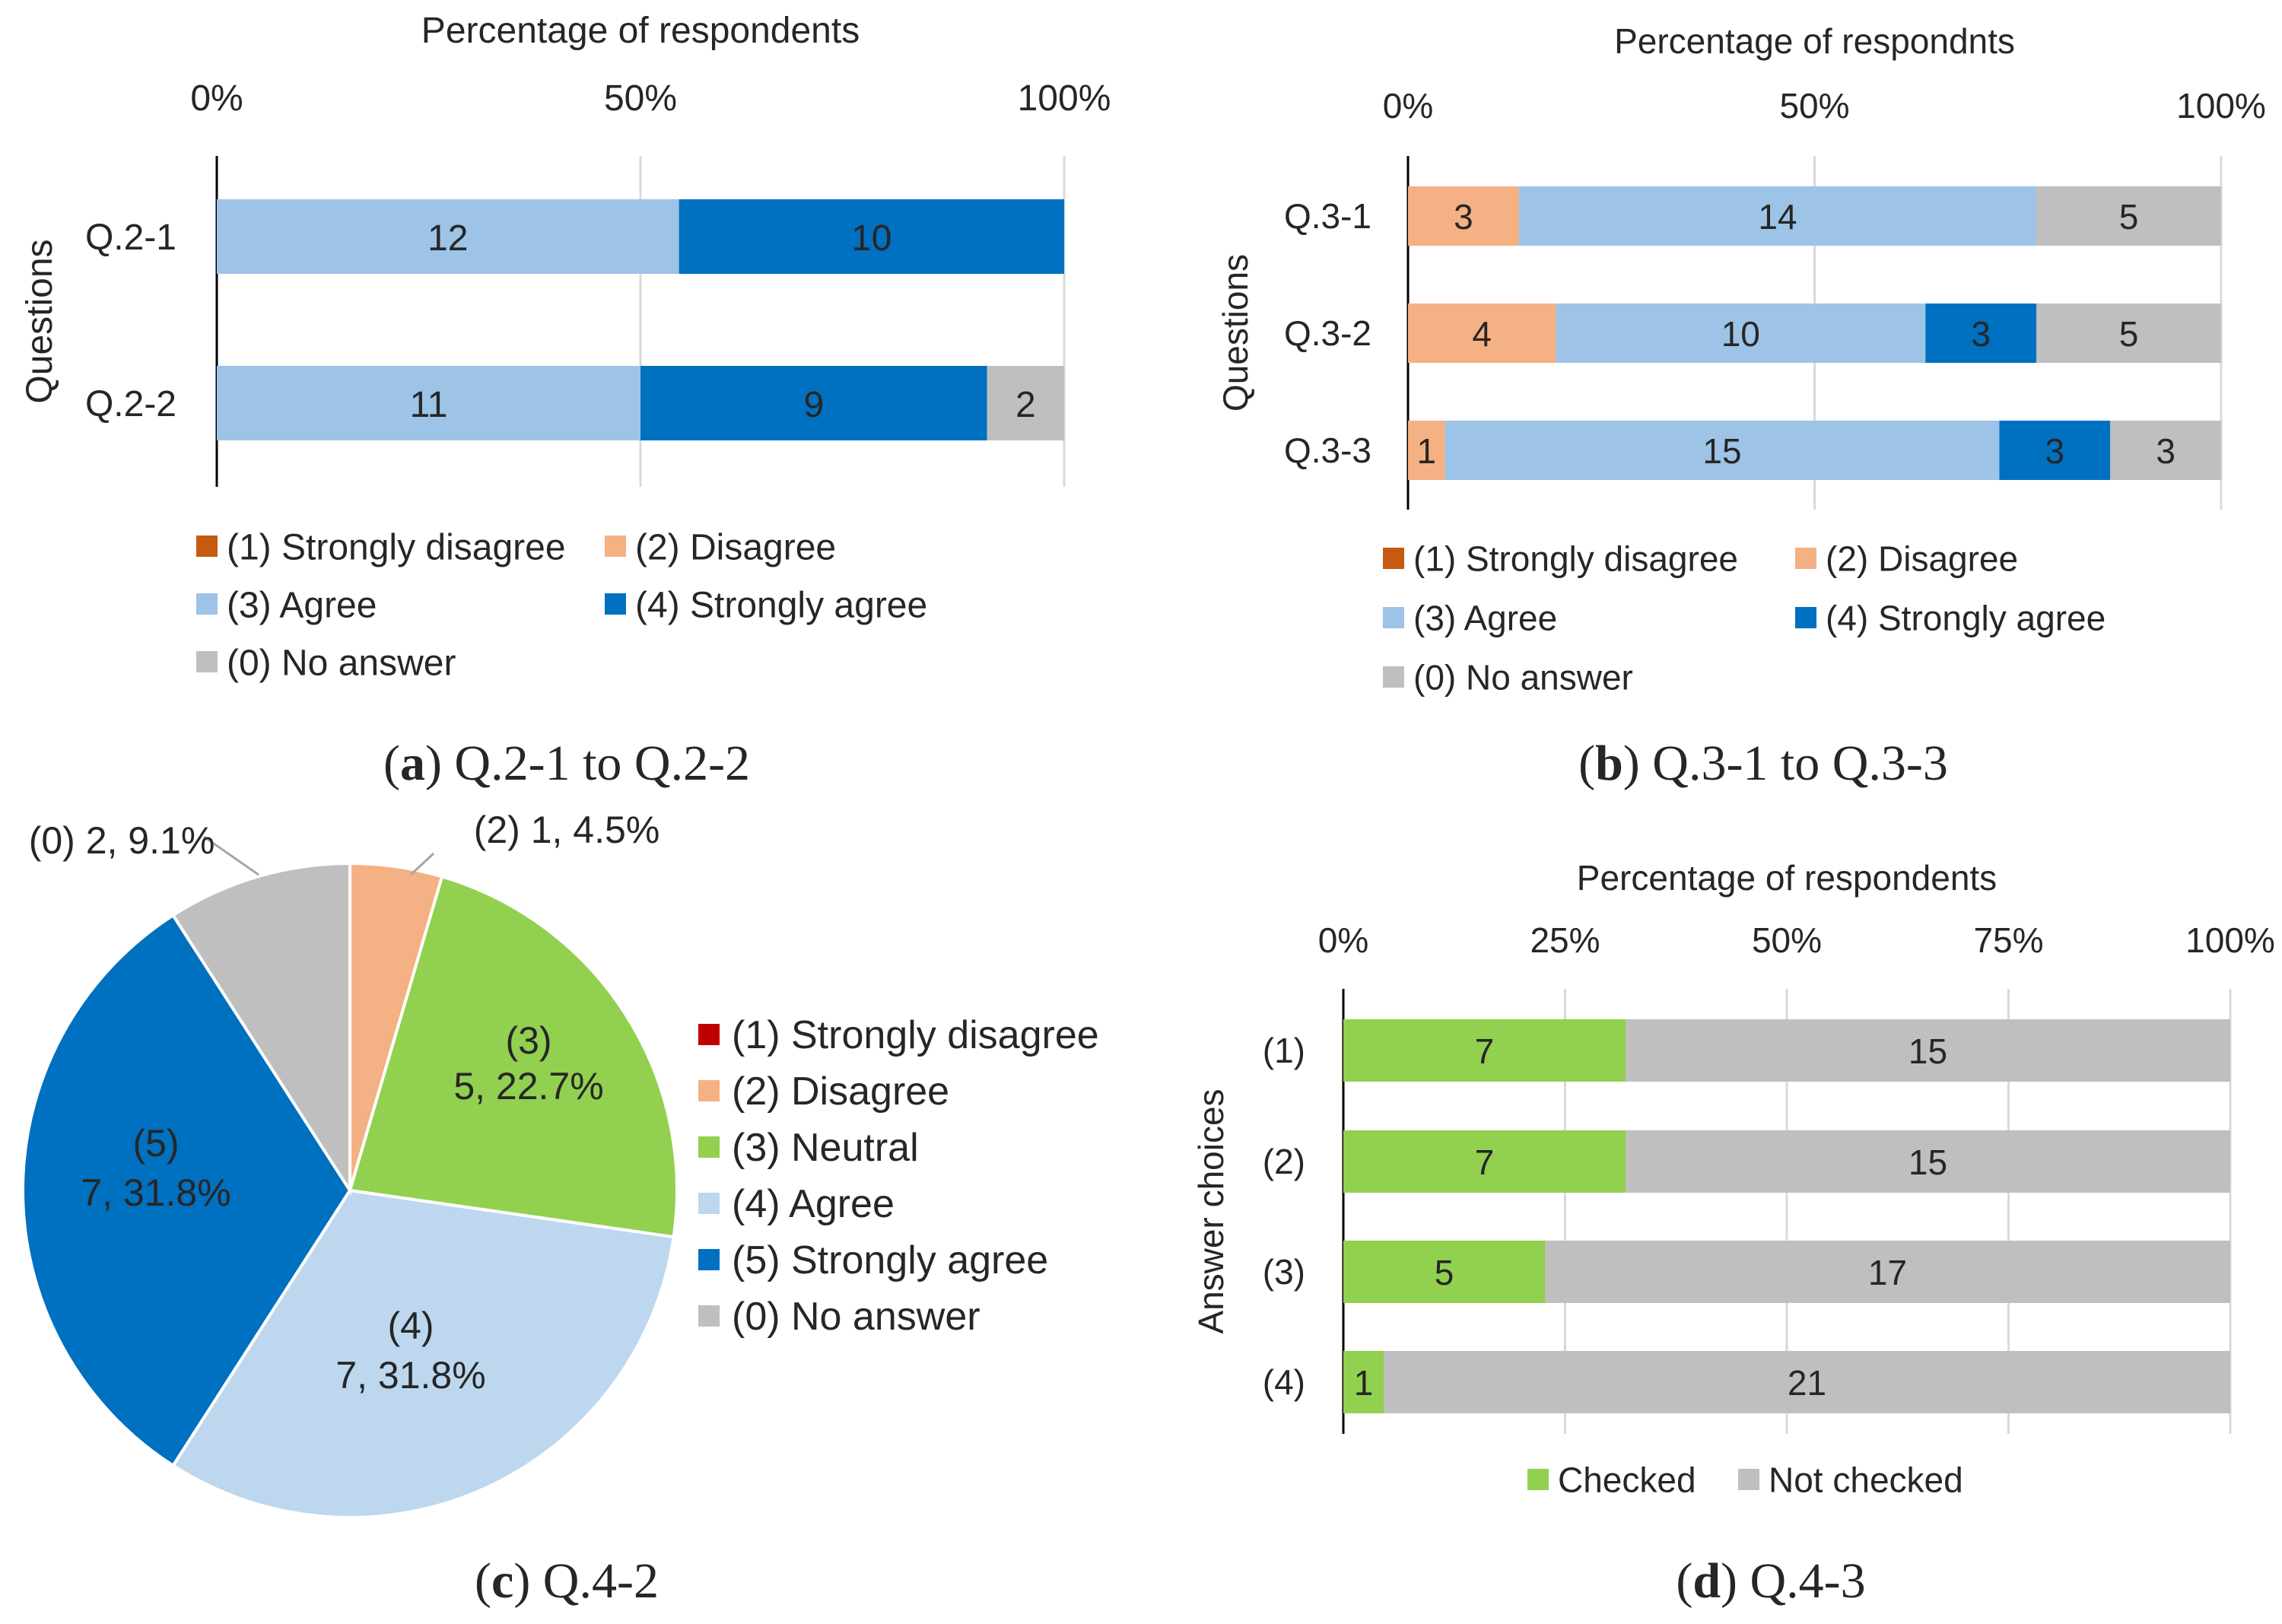 The height and width of the screenshot is (1624, 2282). Describe the element at coordinates (528, 1040) in the screenshot. I see `slice-label-top: (3)` at that location.